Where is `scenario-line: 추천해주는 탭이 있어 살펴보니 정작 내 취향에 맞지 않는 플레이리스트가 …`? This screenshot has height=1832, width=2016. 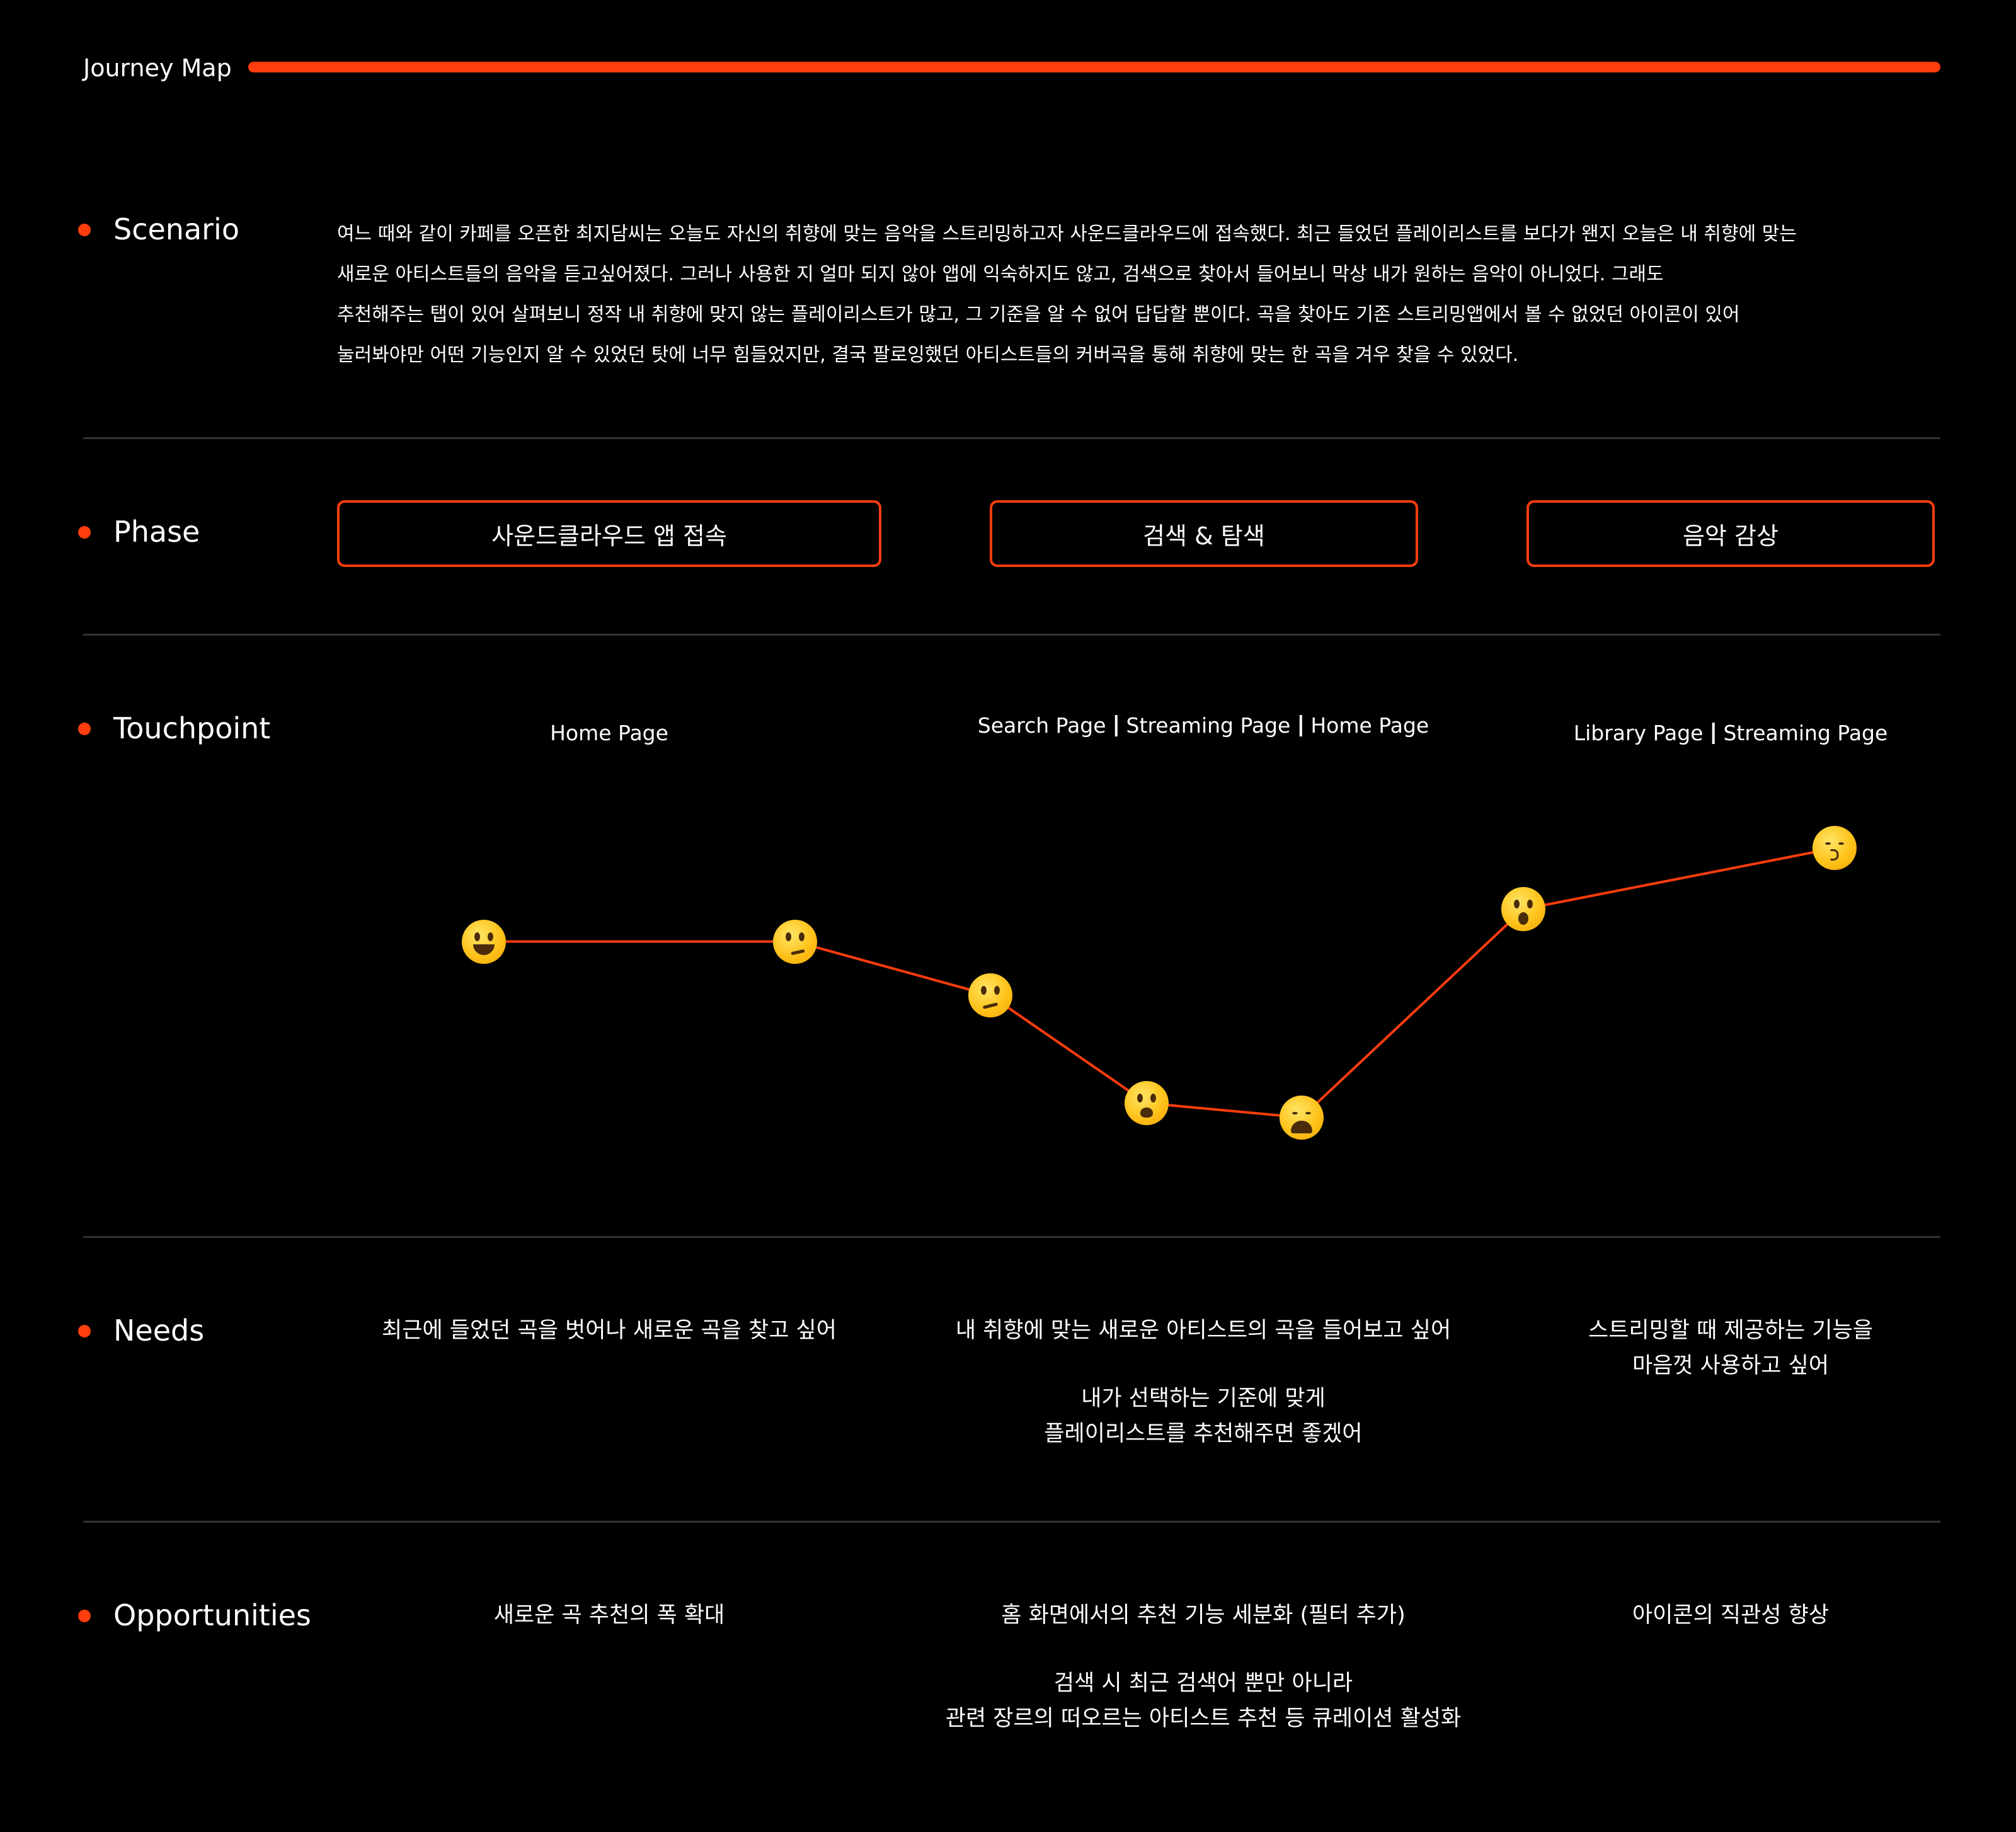 scenario-line: 추천해주는 탭이 있어 살펴보니 정작 내 취향에 맞지 않는 플레이리스트가 … is located at coordinates (1038, 315).